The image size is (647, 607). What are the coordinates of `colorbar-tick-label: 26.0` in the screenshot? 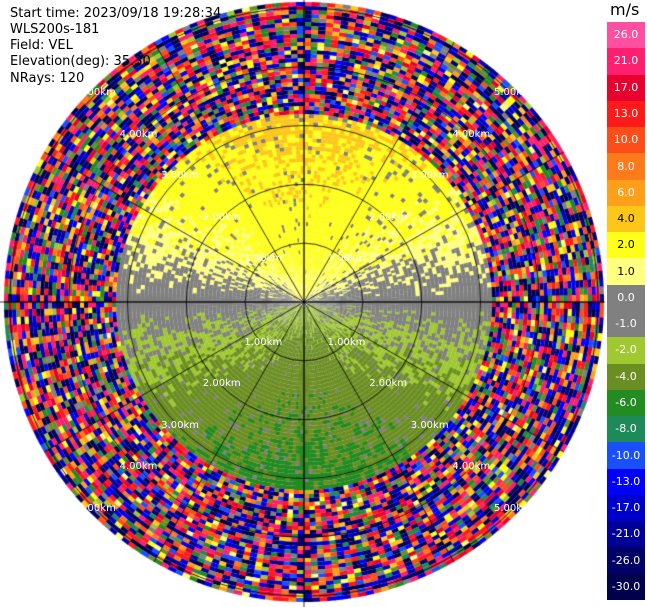 It's located at (626, 35).